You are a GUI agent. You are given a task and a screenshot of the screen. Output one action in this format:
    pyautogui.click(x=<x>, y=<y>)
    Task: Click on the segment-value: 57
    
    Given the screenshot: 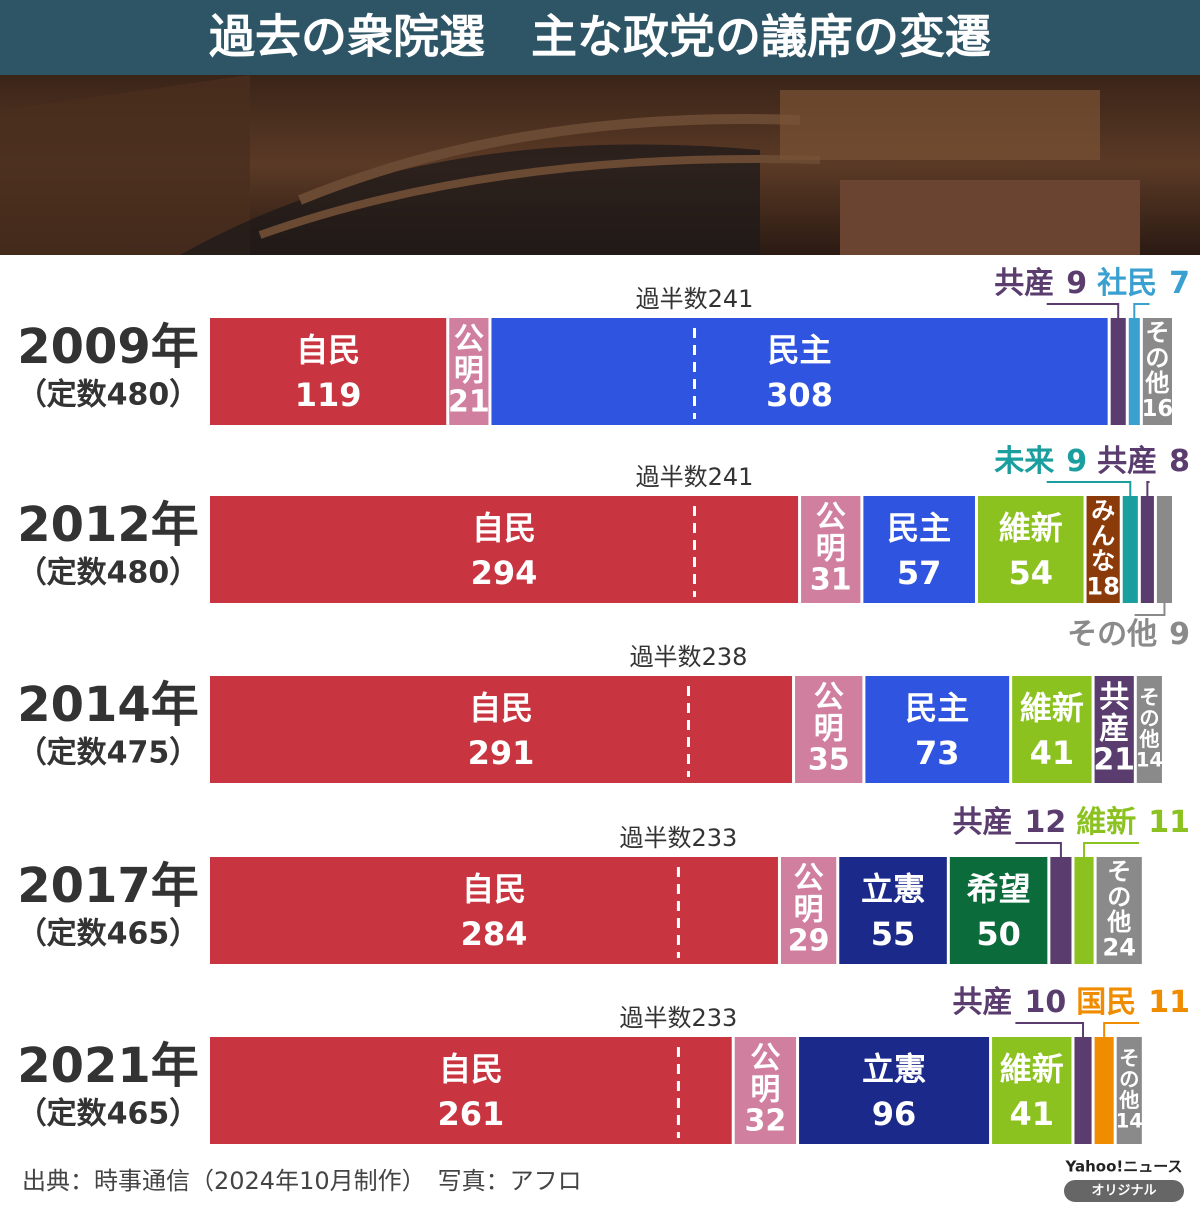 What is the action you would take?
    pyautogui.click(x=919, y=573)
    